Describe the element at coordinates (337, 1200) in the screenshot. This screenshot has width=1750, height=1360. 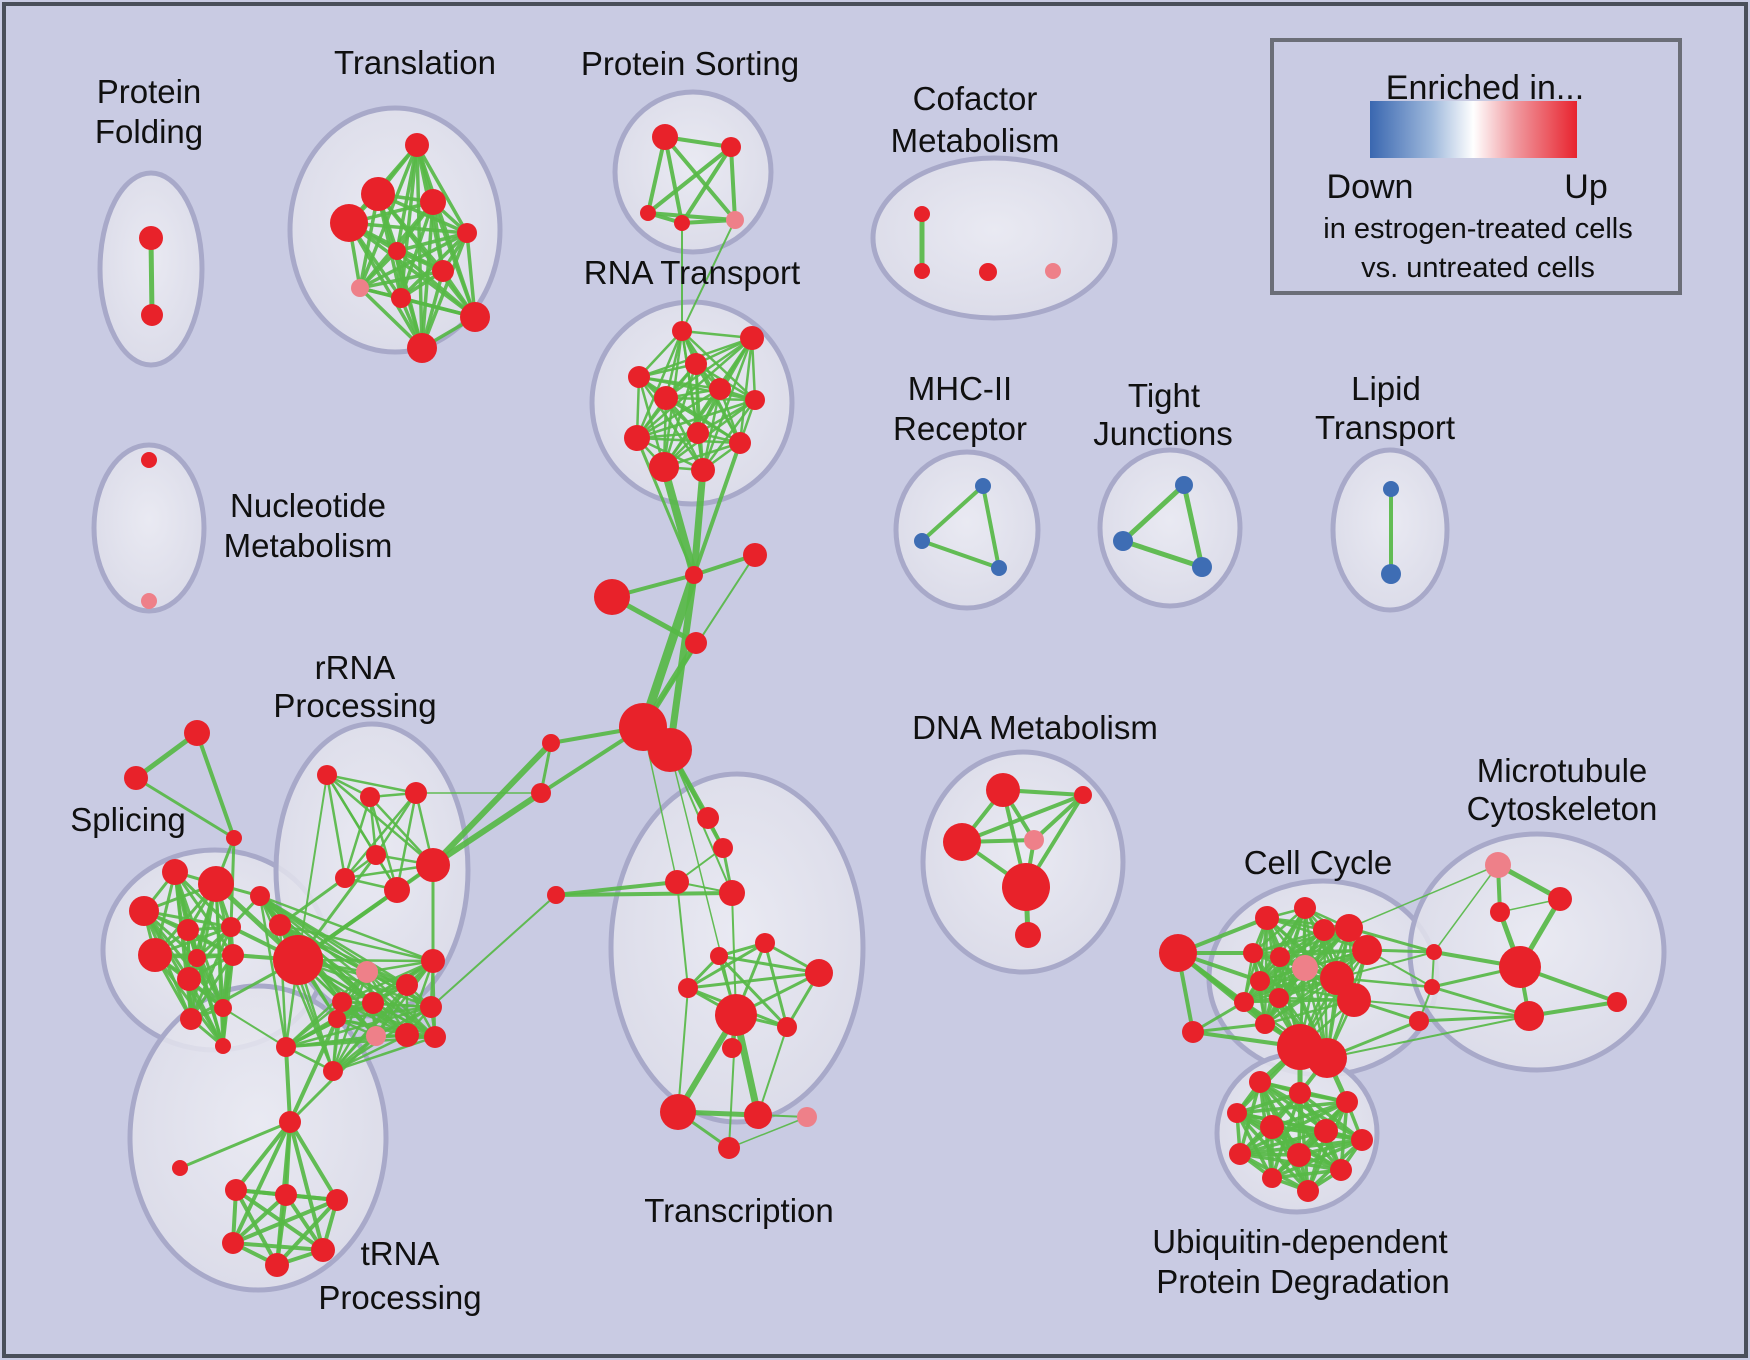
I see `gene-set-node-tn3` at that location.